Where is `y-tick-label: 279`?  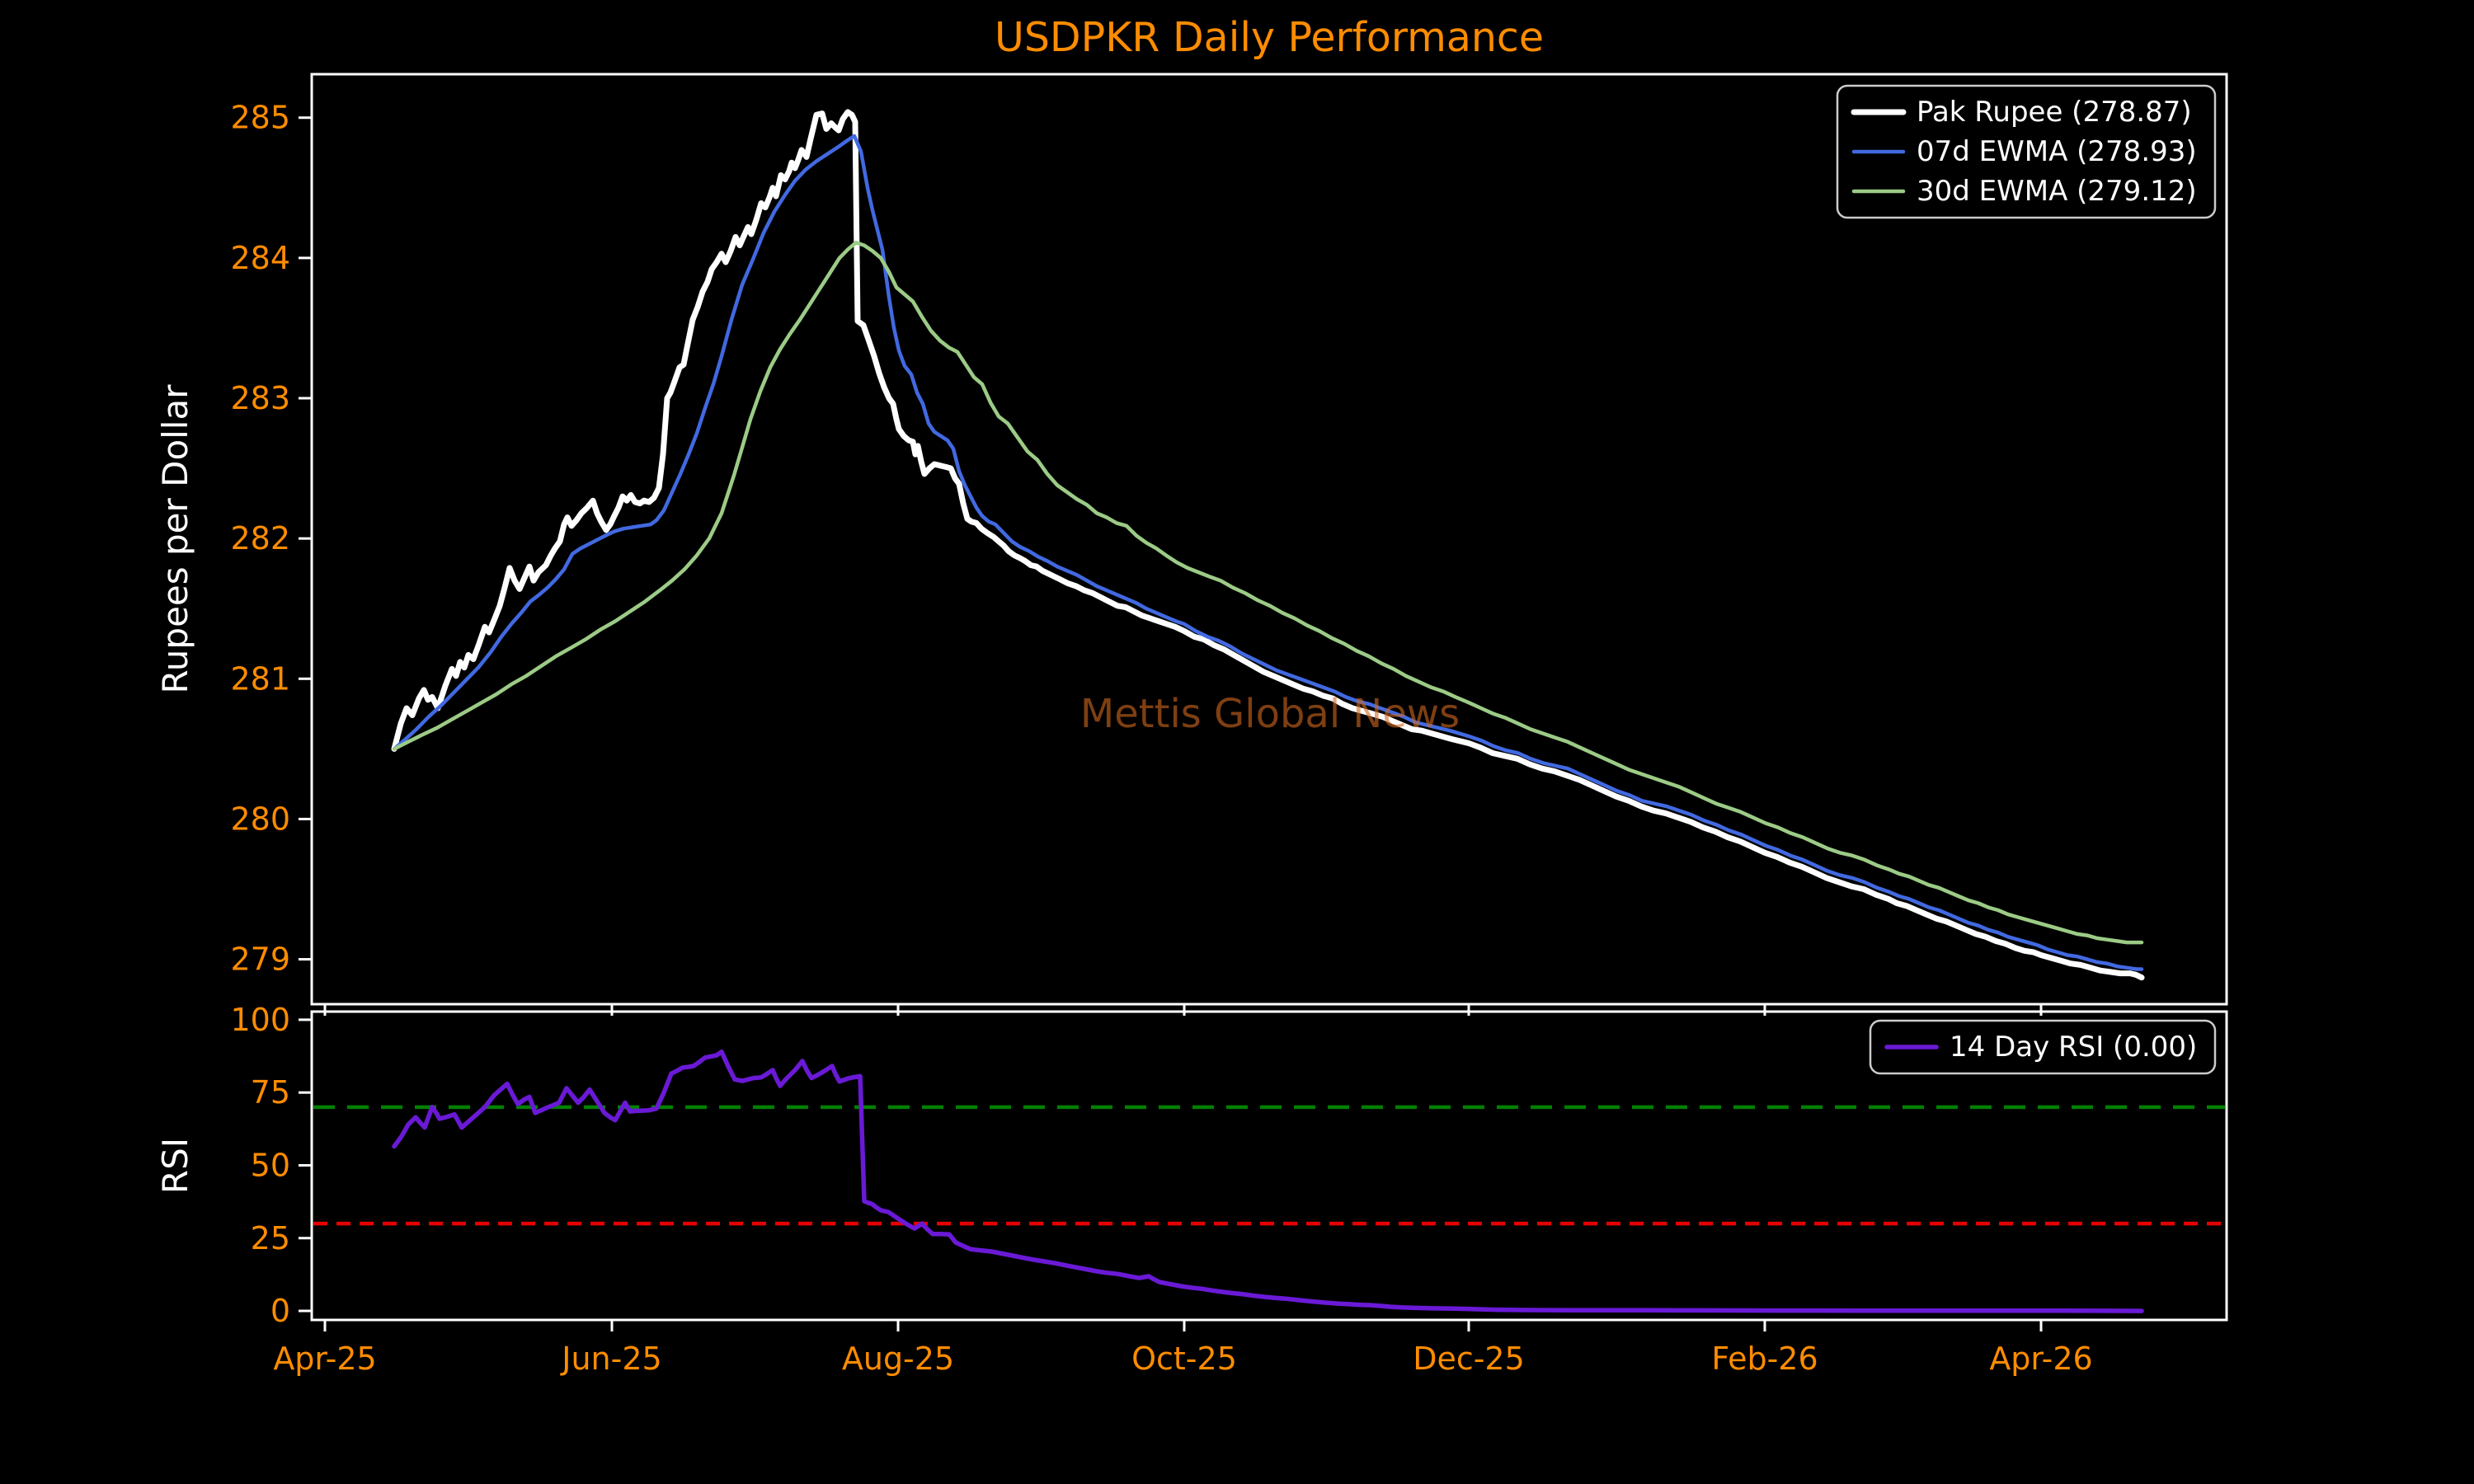 y-tick-label: 279 is located at coordinates (260, 960).